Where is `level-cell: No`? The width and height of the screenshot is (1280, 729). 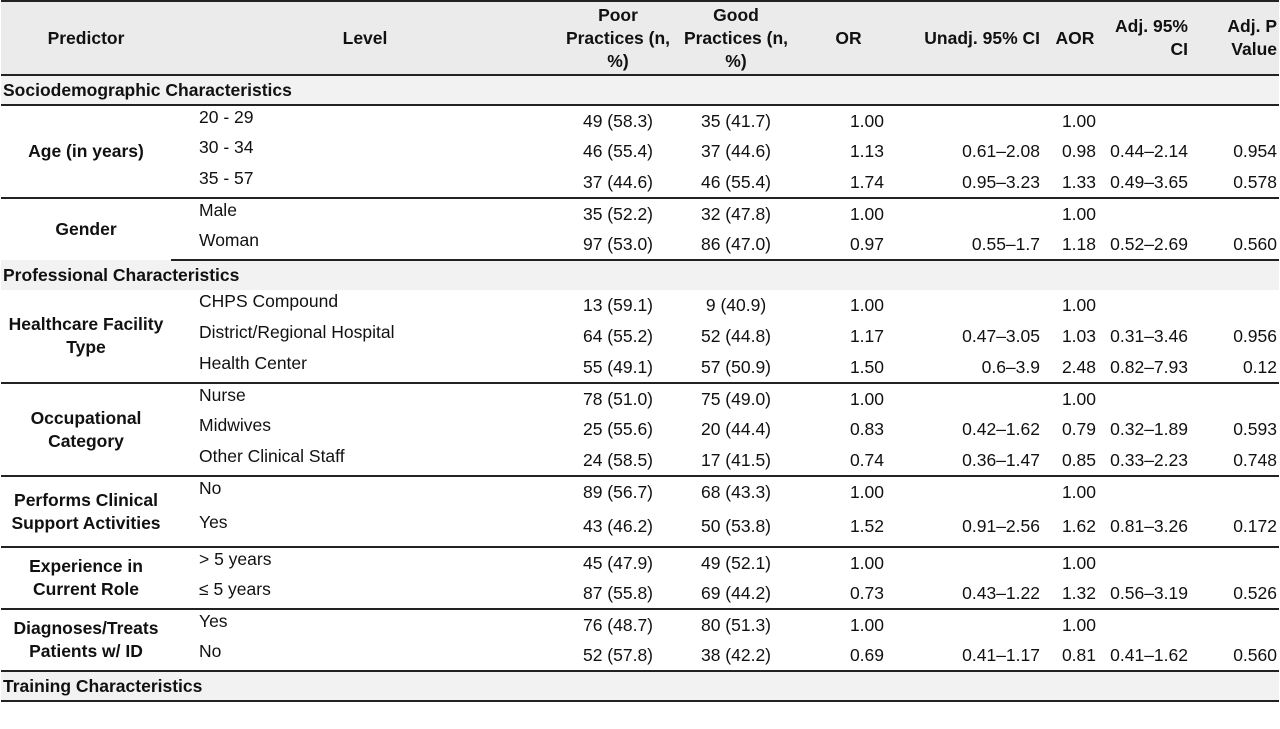
level-cell: No is located at coordinates (365, 491).